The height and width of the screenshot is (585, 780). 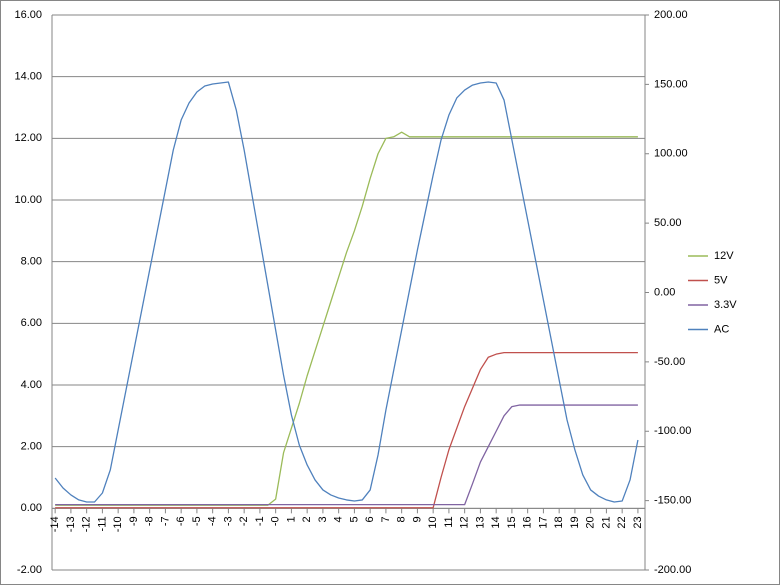 What do you see at coordinates (31, 385) in the screenshot?
I see `y-tick-label: 4.00` at bounding box center [31, 385].